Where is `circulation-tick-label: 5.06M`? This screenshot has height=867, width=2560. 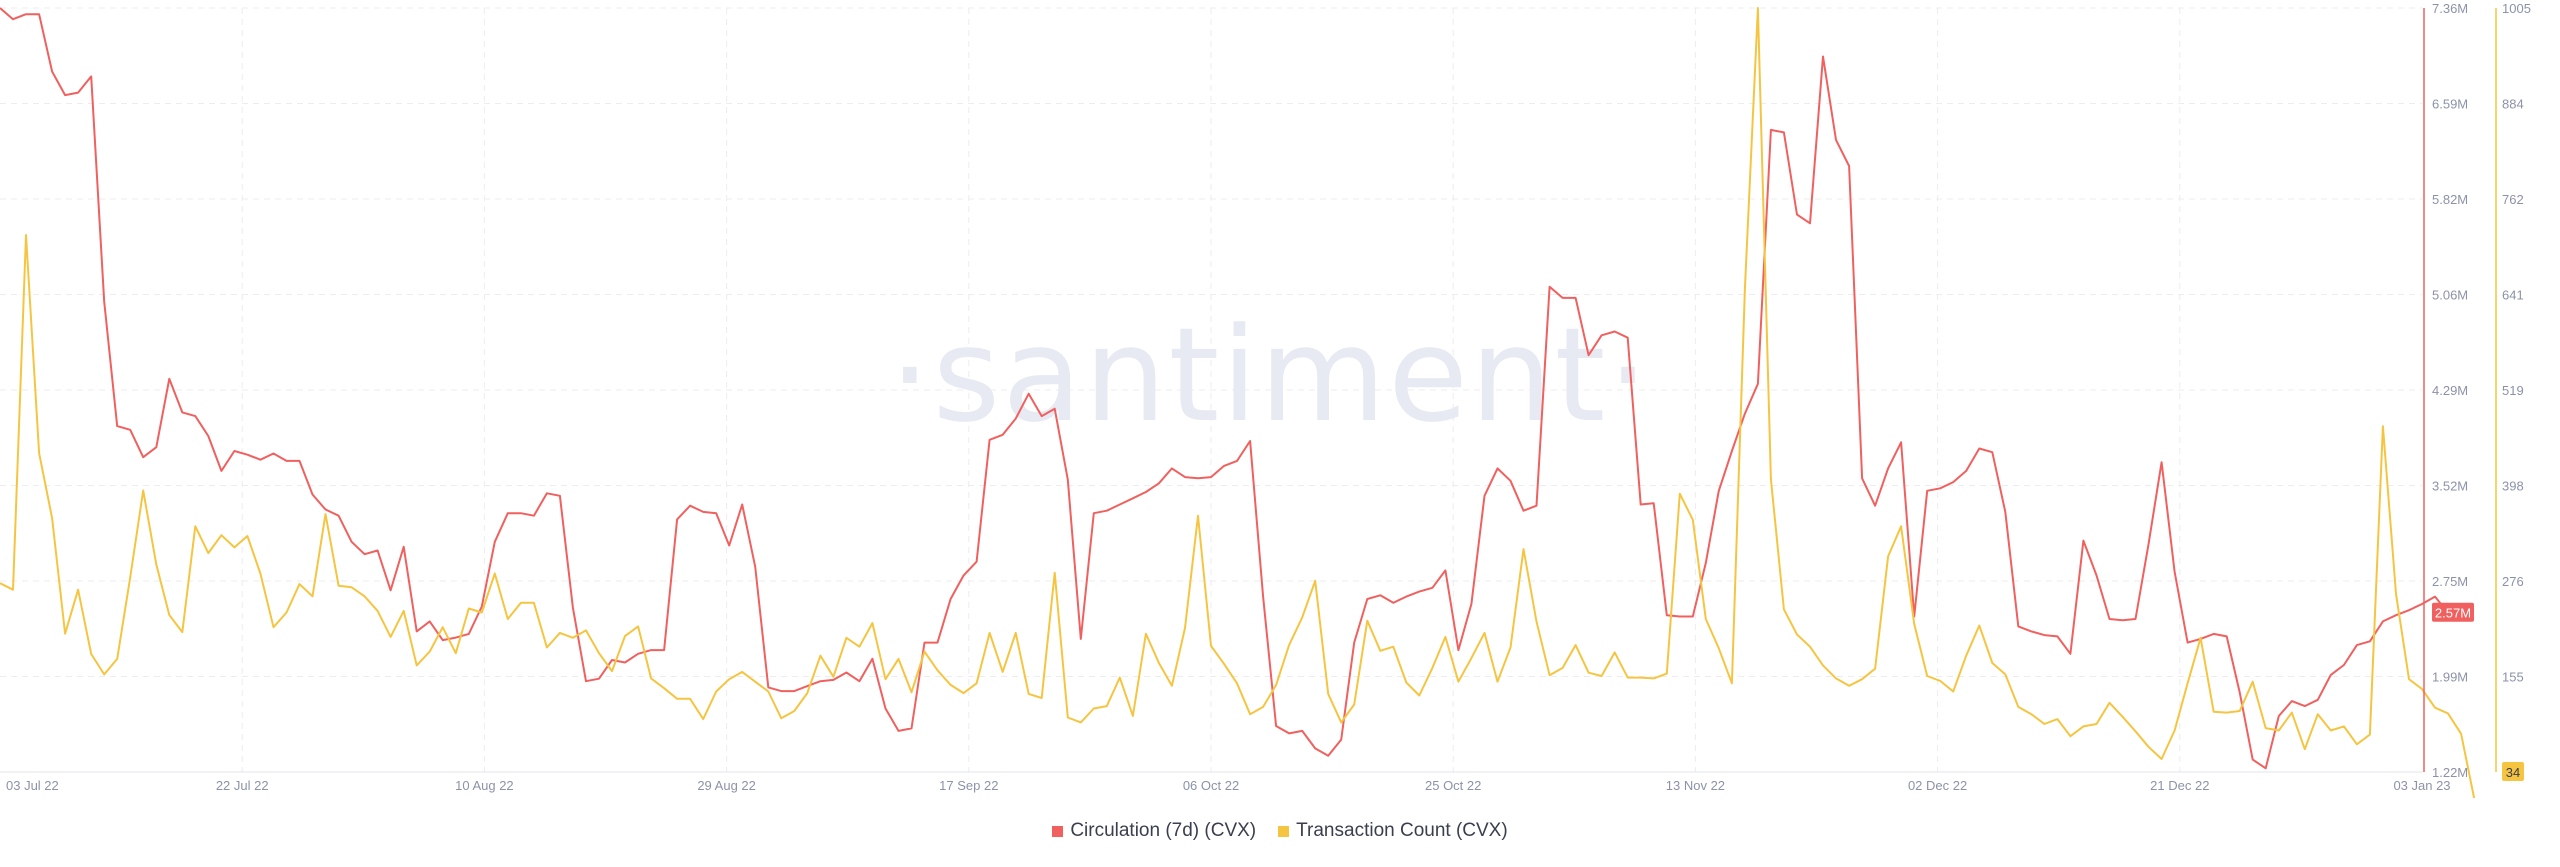 circulation-tick-label: 5.06M is located at coordinates (2450, 295).